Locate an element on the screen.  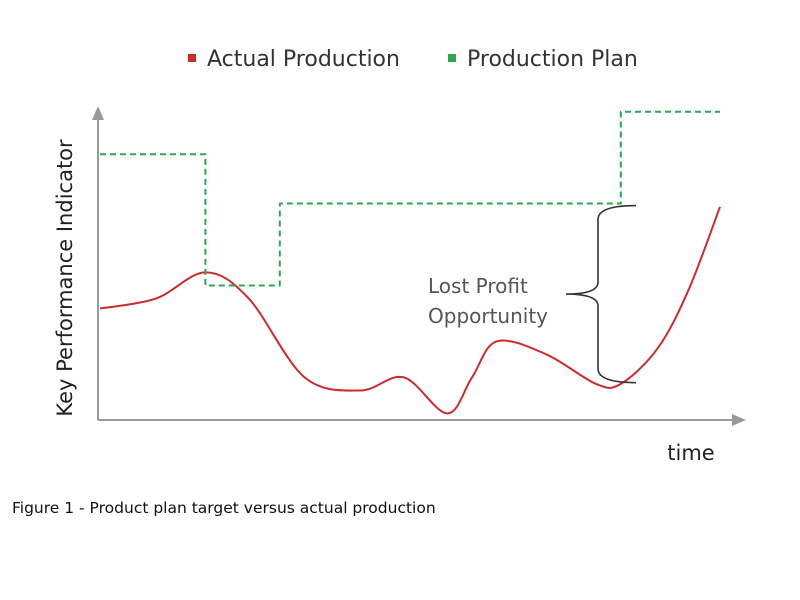
legend: Actual Production Production Plan is located at coordinates (413, 59).